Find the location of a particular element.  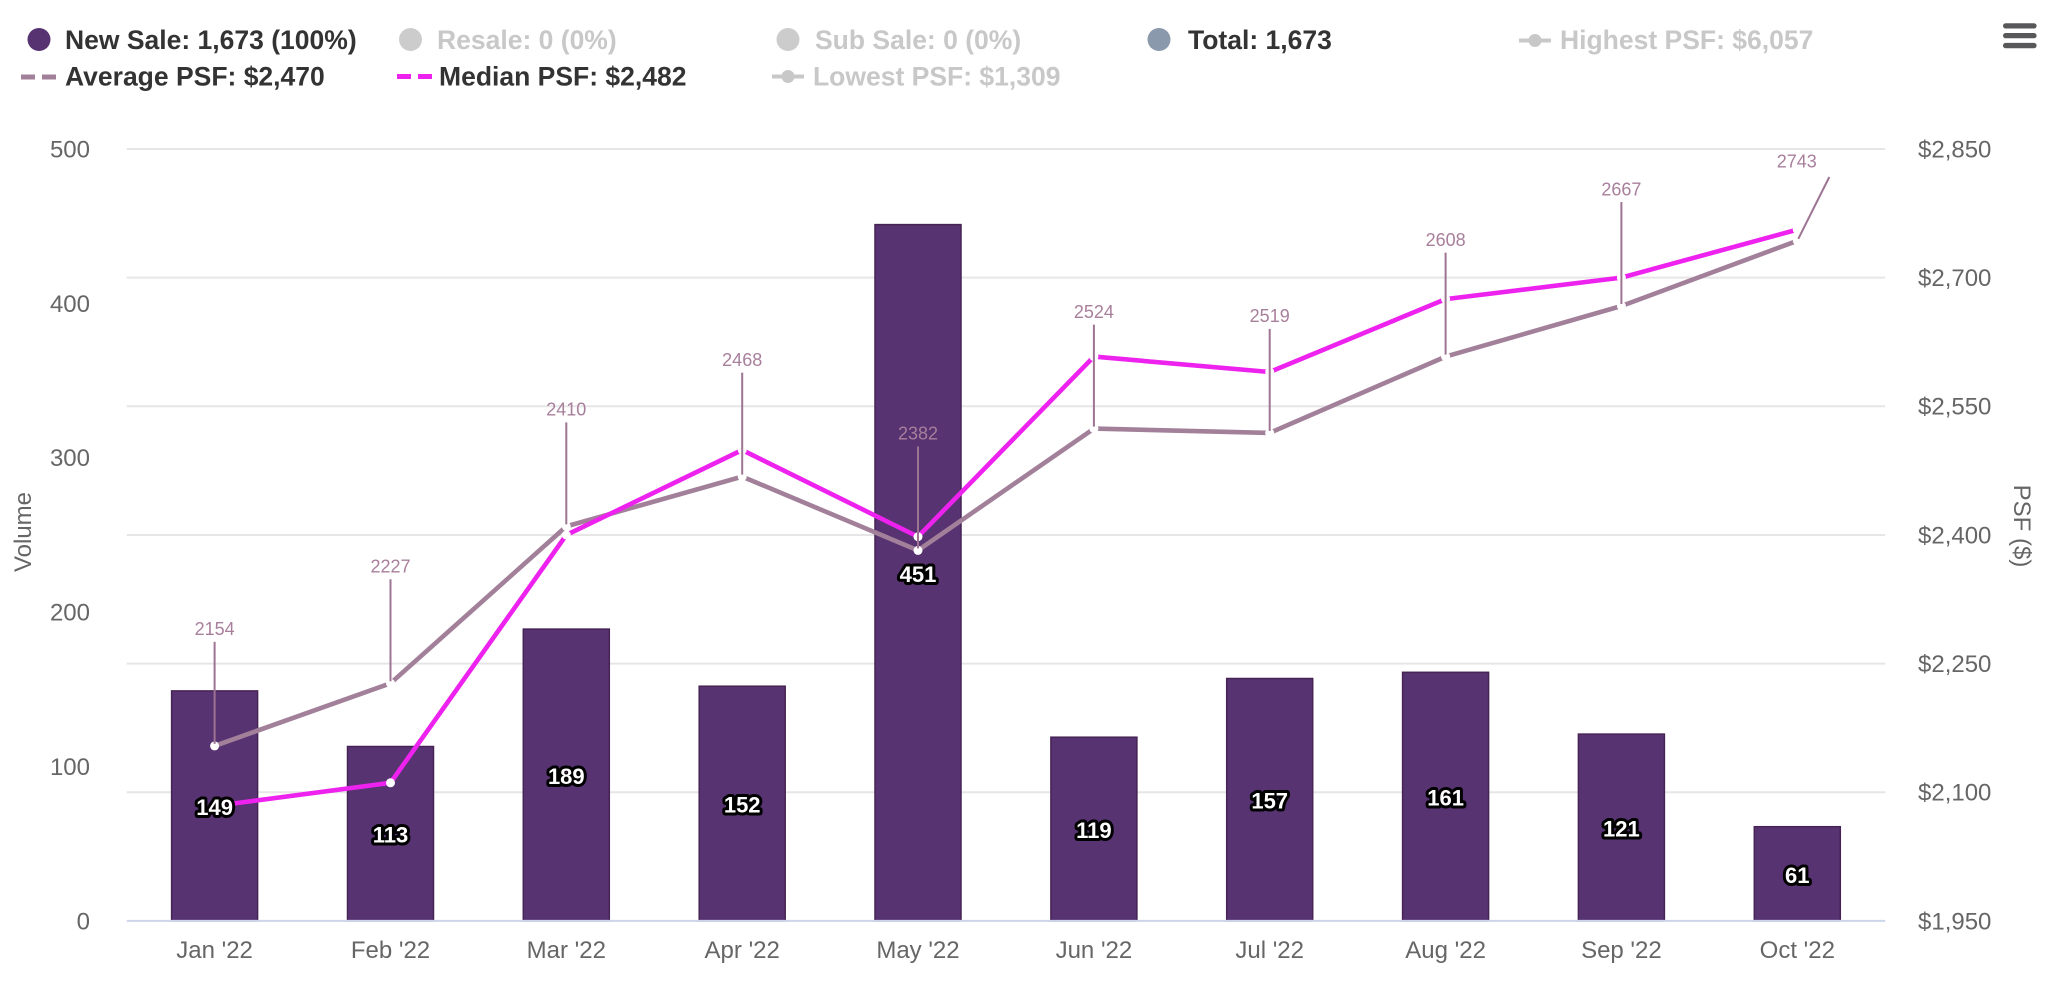

svg-text: 2382 is located at coordinates (918, 434).